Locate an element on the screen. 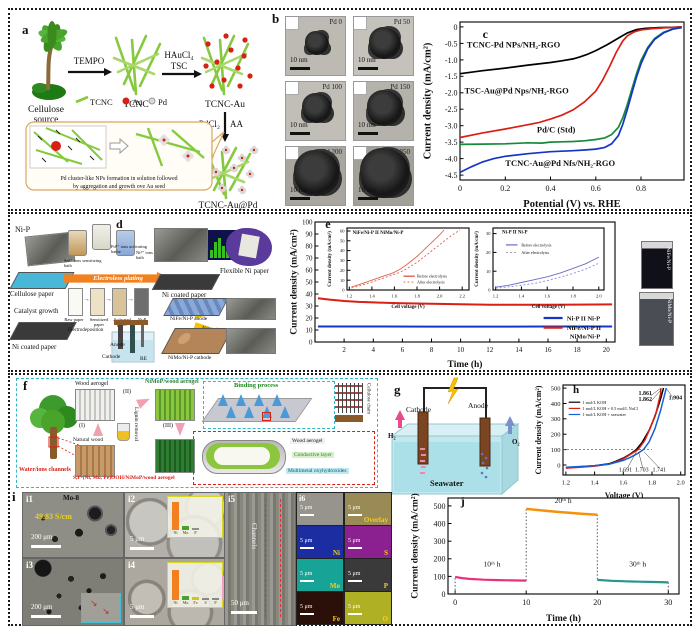 Image resolution: width=700 pixels, height=632 pixels. cathode-electrode is located at coordinates (423, 438).